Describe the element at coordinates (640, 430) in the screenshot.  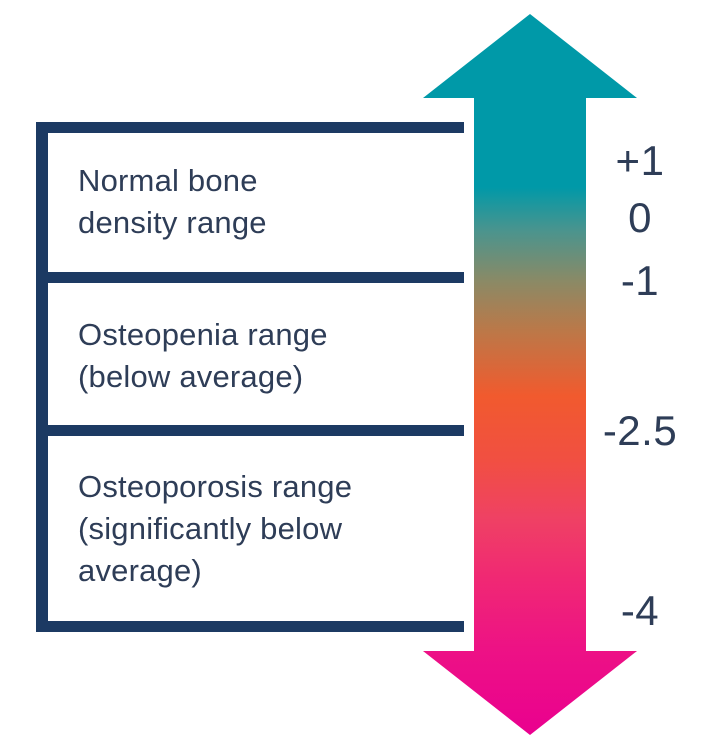
I see `tscore-label-minus2-5: -2.5` at that location.